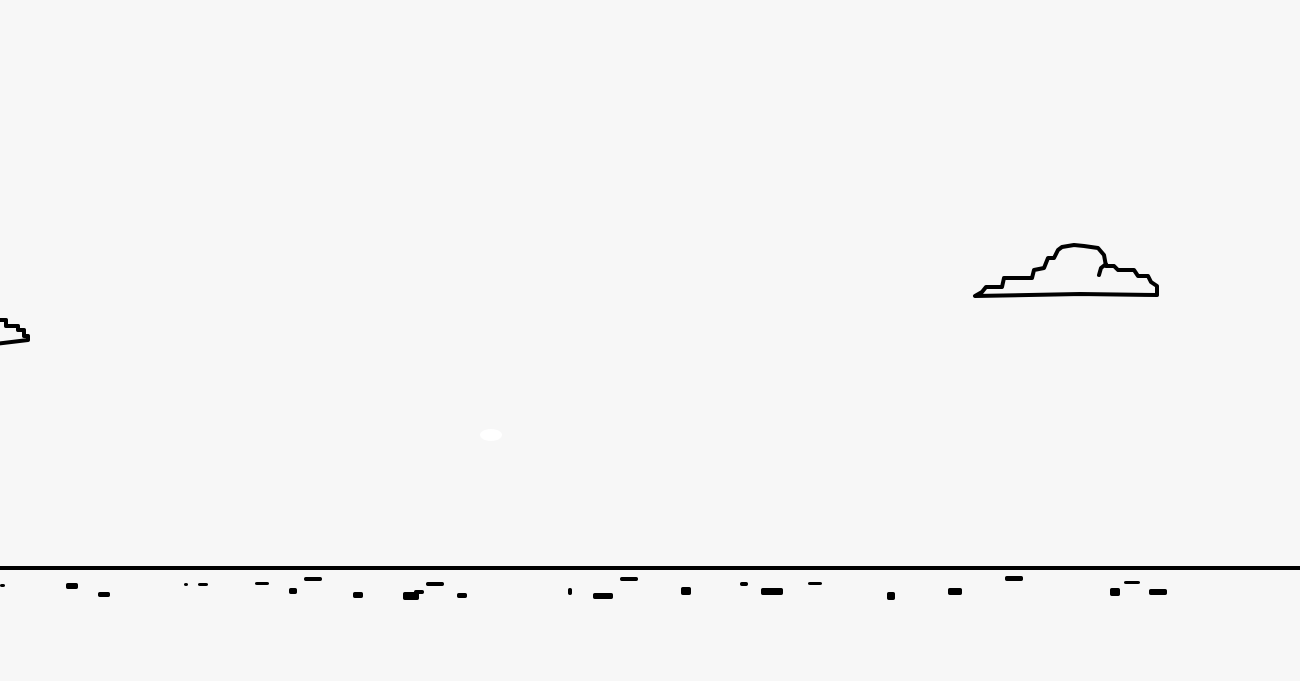 The width and height of the screenshot is (1300, 681). Describe the element at coordinates (491, 435) in the screenshot. I see `light-glint` at that location.